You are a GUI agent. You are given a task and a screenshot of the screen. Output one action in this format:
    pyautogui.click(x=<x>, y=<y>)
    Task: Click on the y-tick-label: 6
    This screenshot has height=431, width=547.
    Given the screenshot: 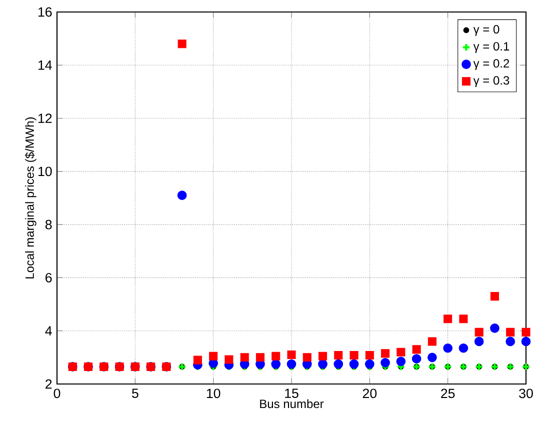 What is the action you would take?
    pyautogui.click(x=49, y=277)
    